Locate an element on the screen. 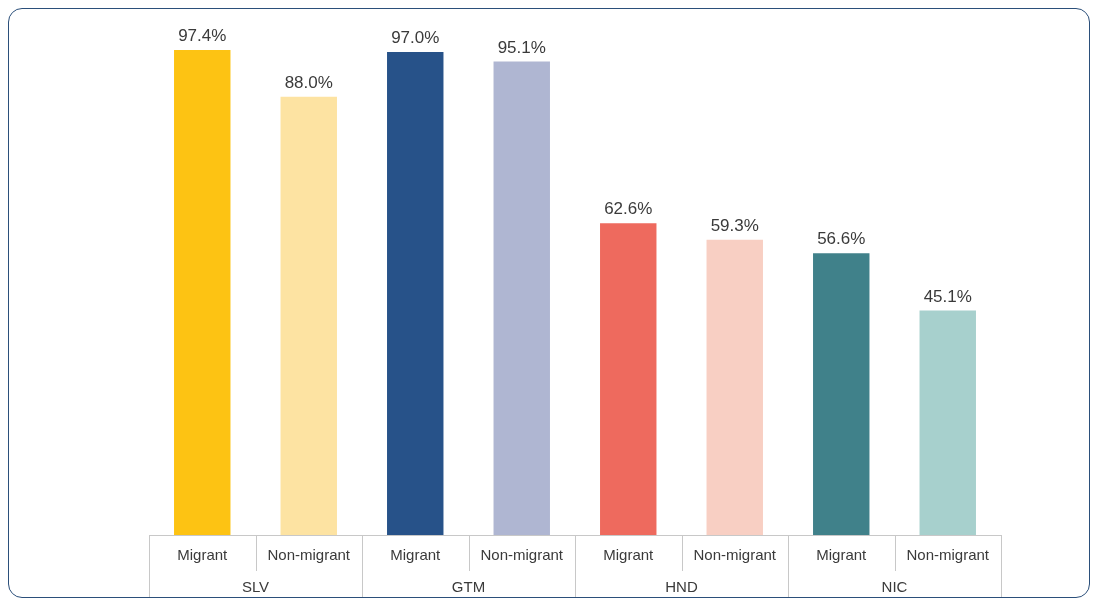  data-label: 97.0% is located at coordinates (415, 38).